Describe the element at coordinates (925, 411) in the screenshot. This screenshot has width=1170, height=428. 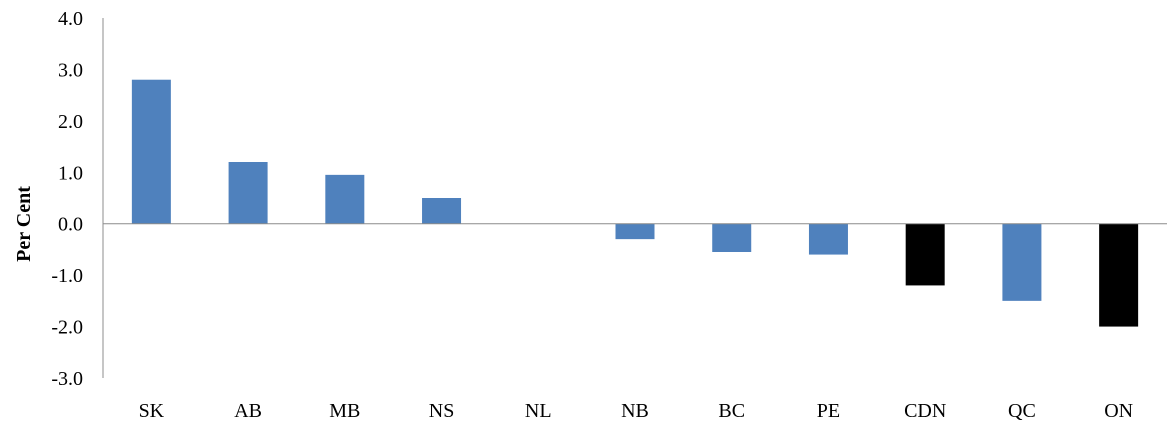
I see `x-tick-label: CDN` at that location.